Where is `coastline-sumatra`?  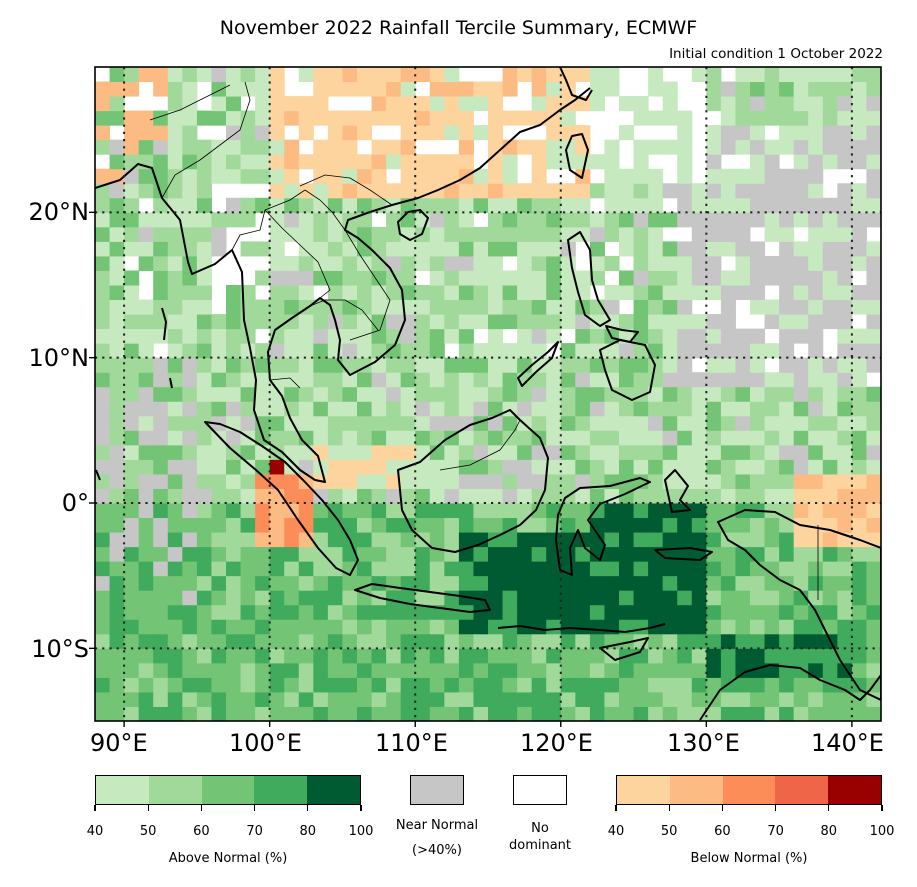 coastline-sumatra is located at coordinates (281, 498).